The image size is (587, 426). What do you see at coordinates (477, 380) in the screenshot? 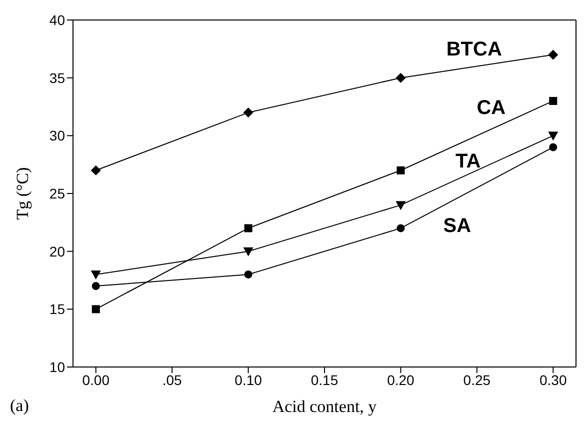
I see `x-tick-label: 0.25` at bounding box center [477, 380].